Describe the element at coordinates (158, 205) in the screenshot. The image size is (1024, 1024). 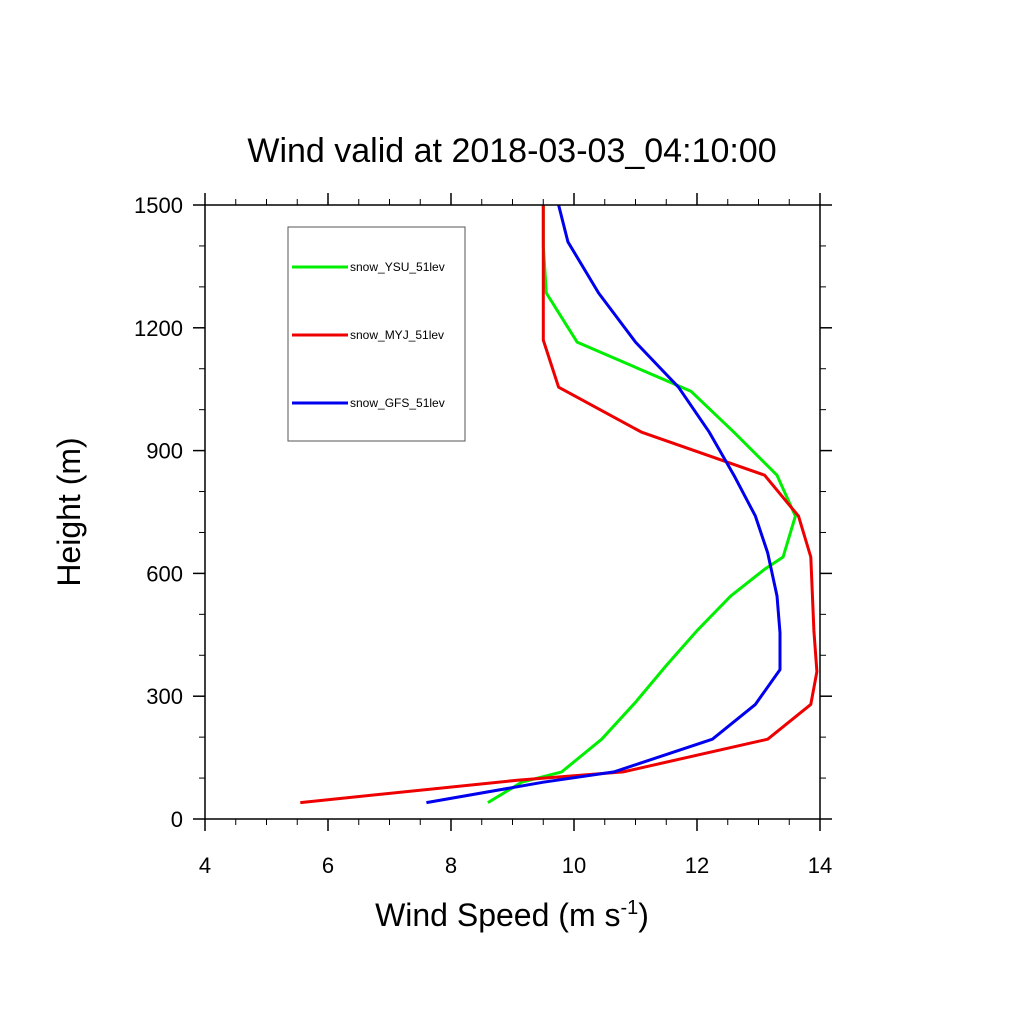
I see `y-tick-label: 1500` at that location.